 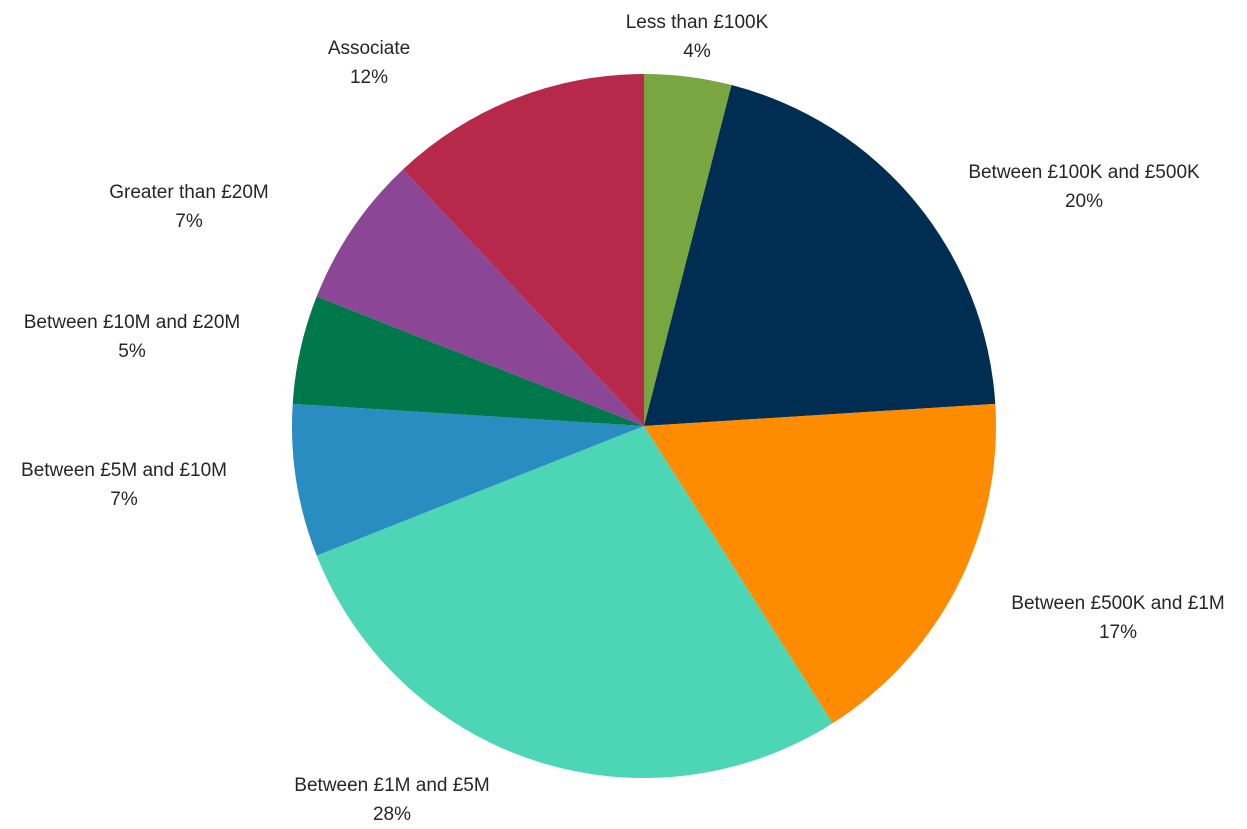 I want to click on label-100k-500k-value: 20%, so click(x=1084, y=201).